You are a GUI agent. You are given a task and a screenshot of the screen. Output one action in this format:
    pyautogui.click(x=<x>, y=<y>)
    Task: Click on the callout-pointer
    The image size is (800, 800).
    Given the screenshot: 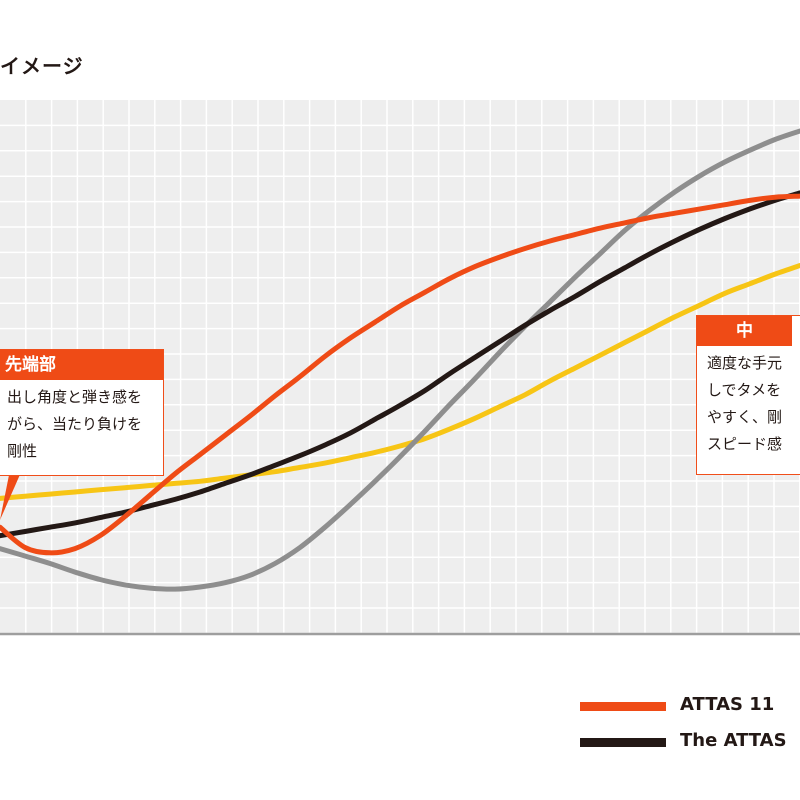 What is the action you would take?
    pyautogui.click(x=11, y=495)
    